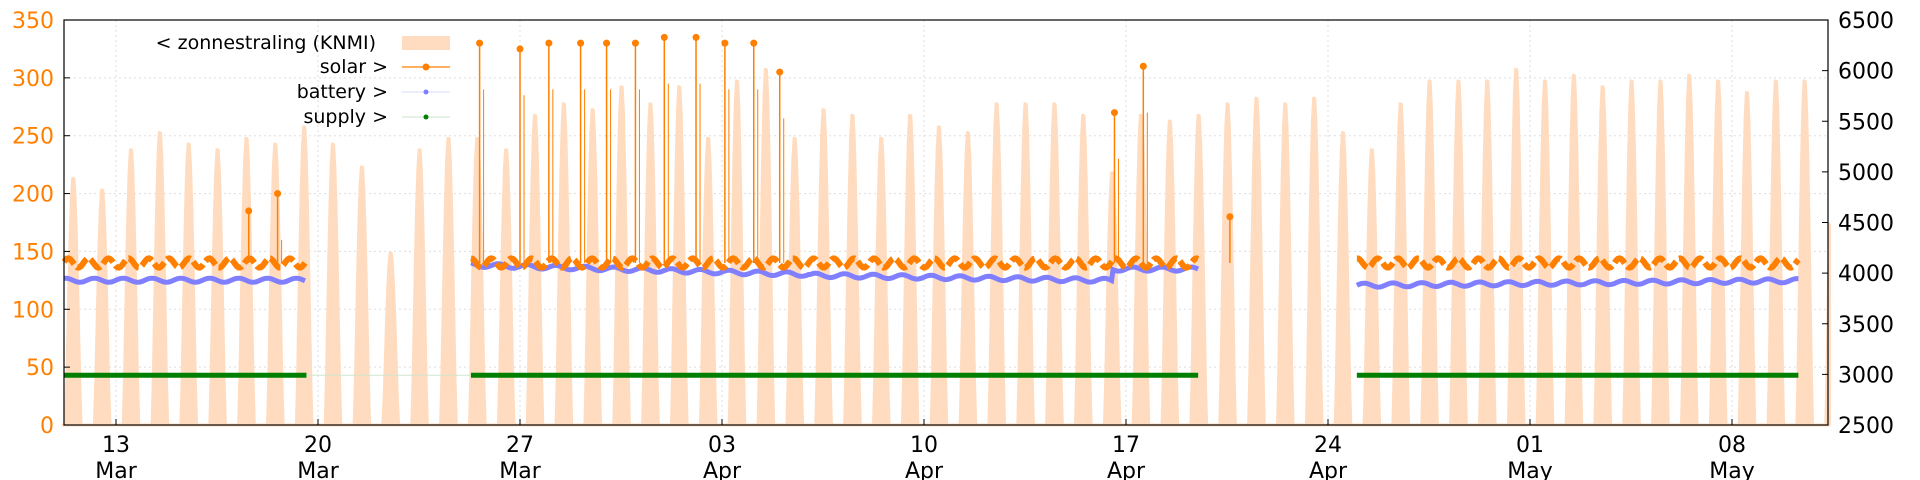 The width and height of the screenshot is (1920, 480). What do you see at coordinates (41, 224) in the screenshot?
I see `left-axis: 0 50 100 150 200 250 300 350` at bounding box center [41, 224].